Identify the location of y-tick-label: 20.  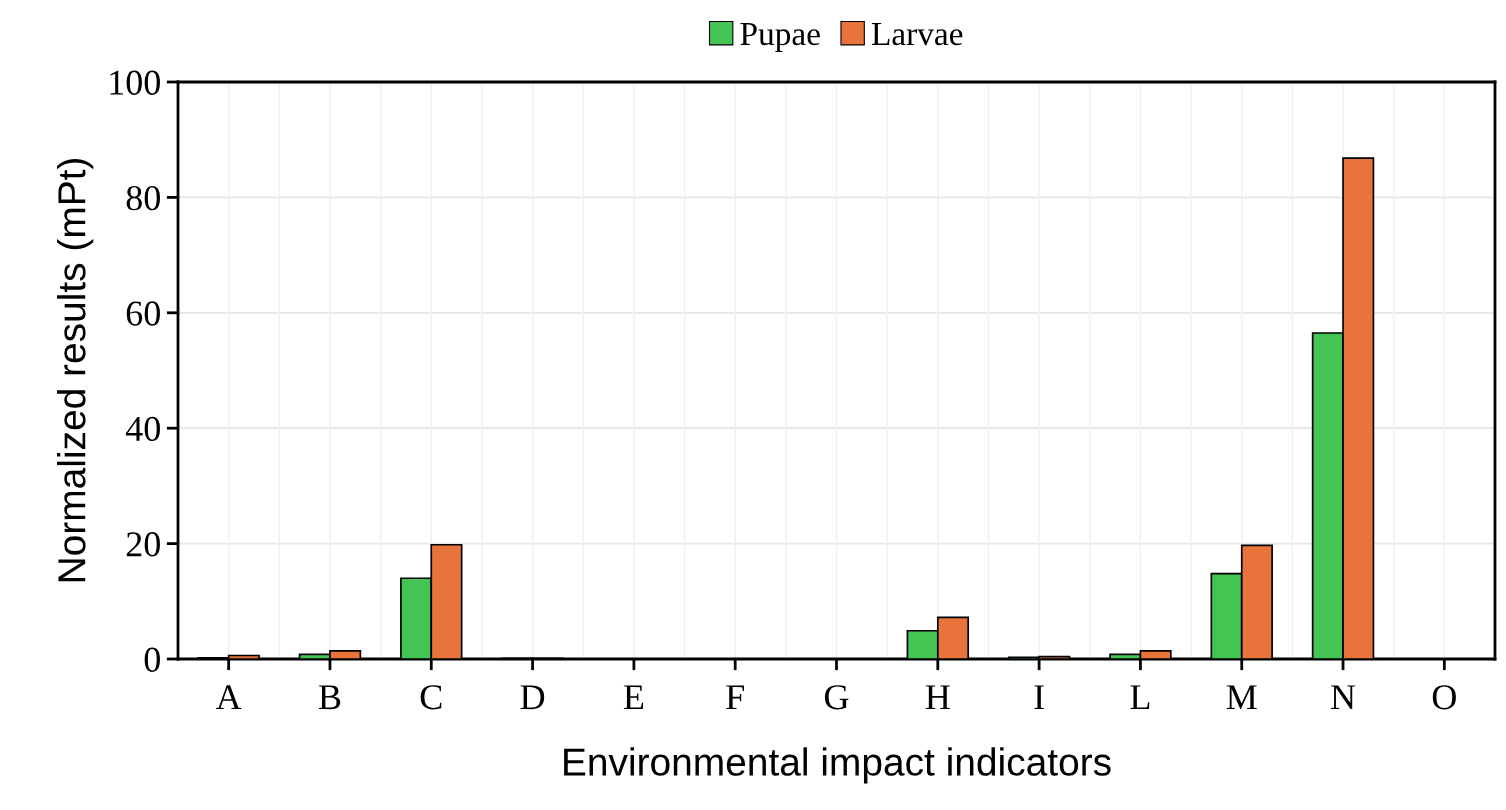
(143, 544).